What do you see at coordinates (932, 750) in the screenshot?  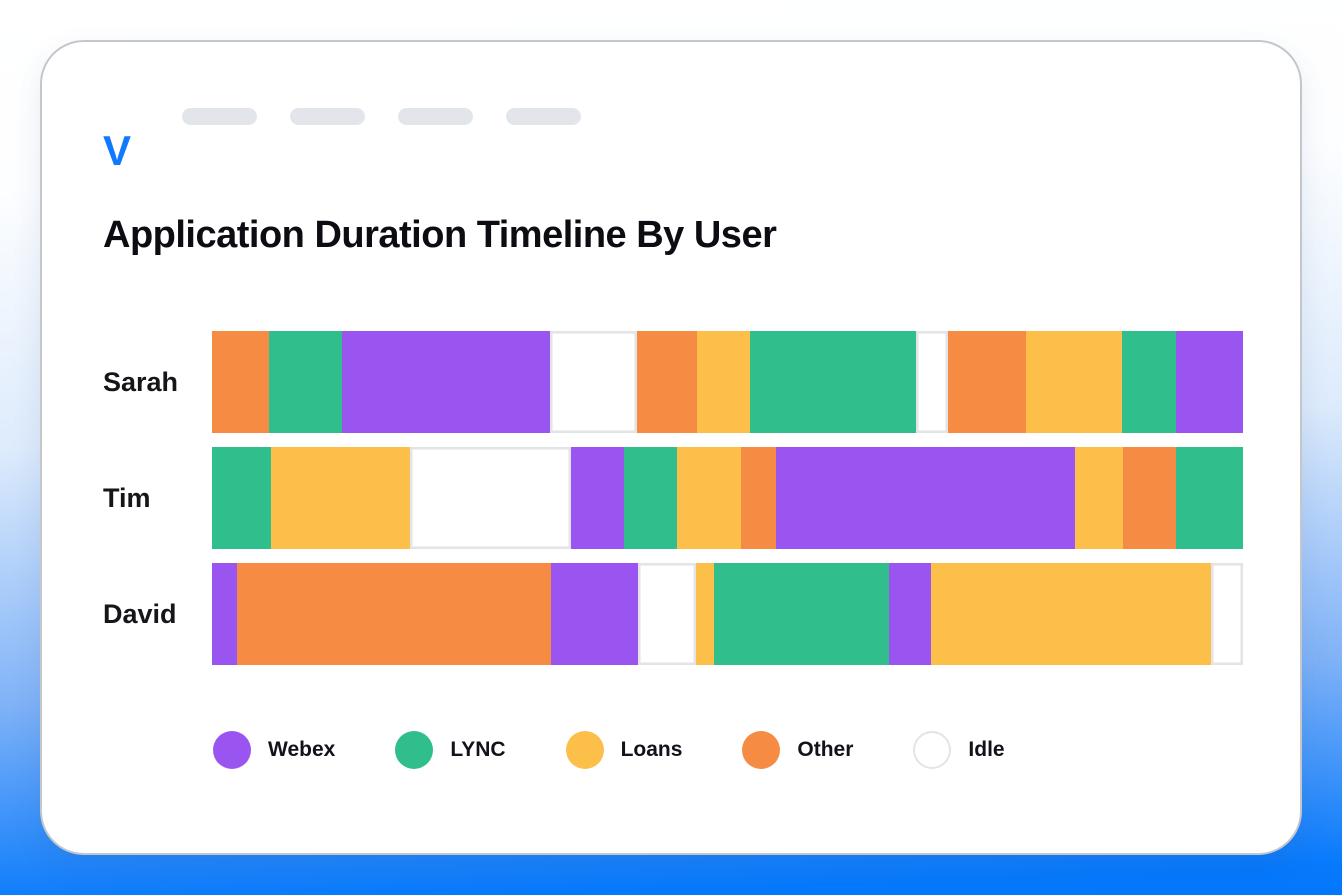 I see `legend-color-dot-idle` at bounding box center [932, 750].